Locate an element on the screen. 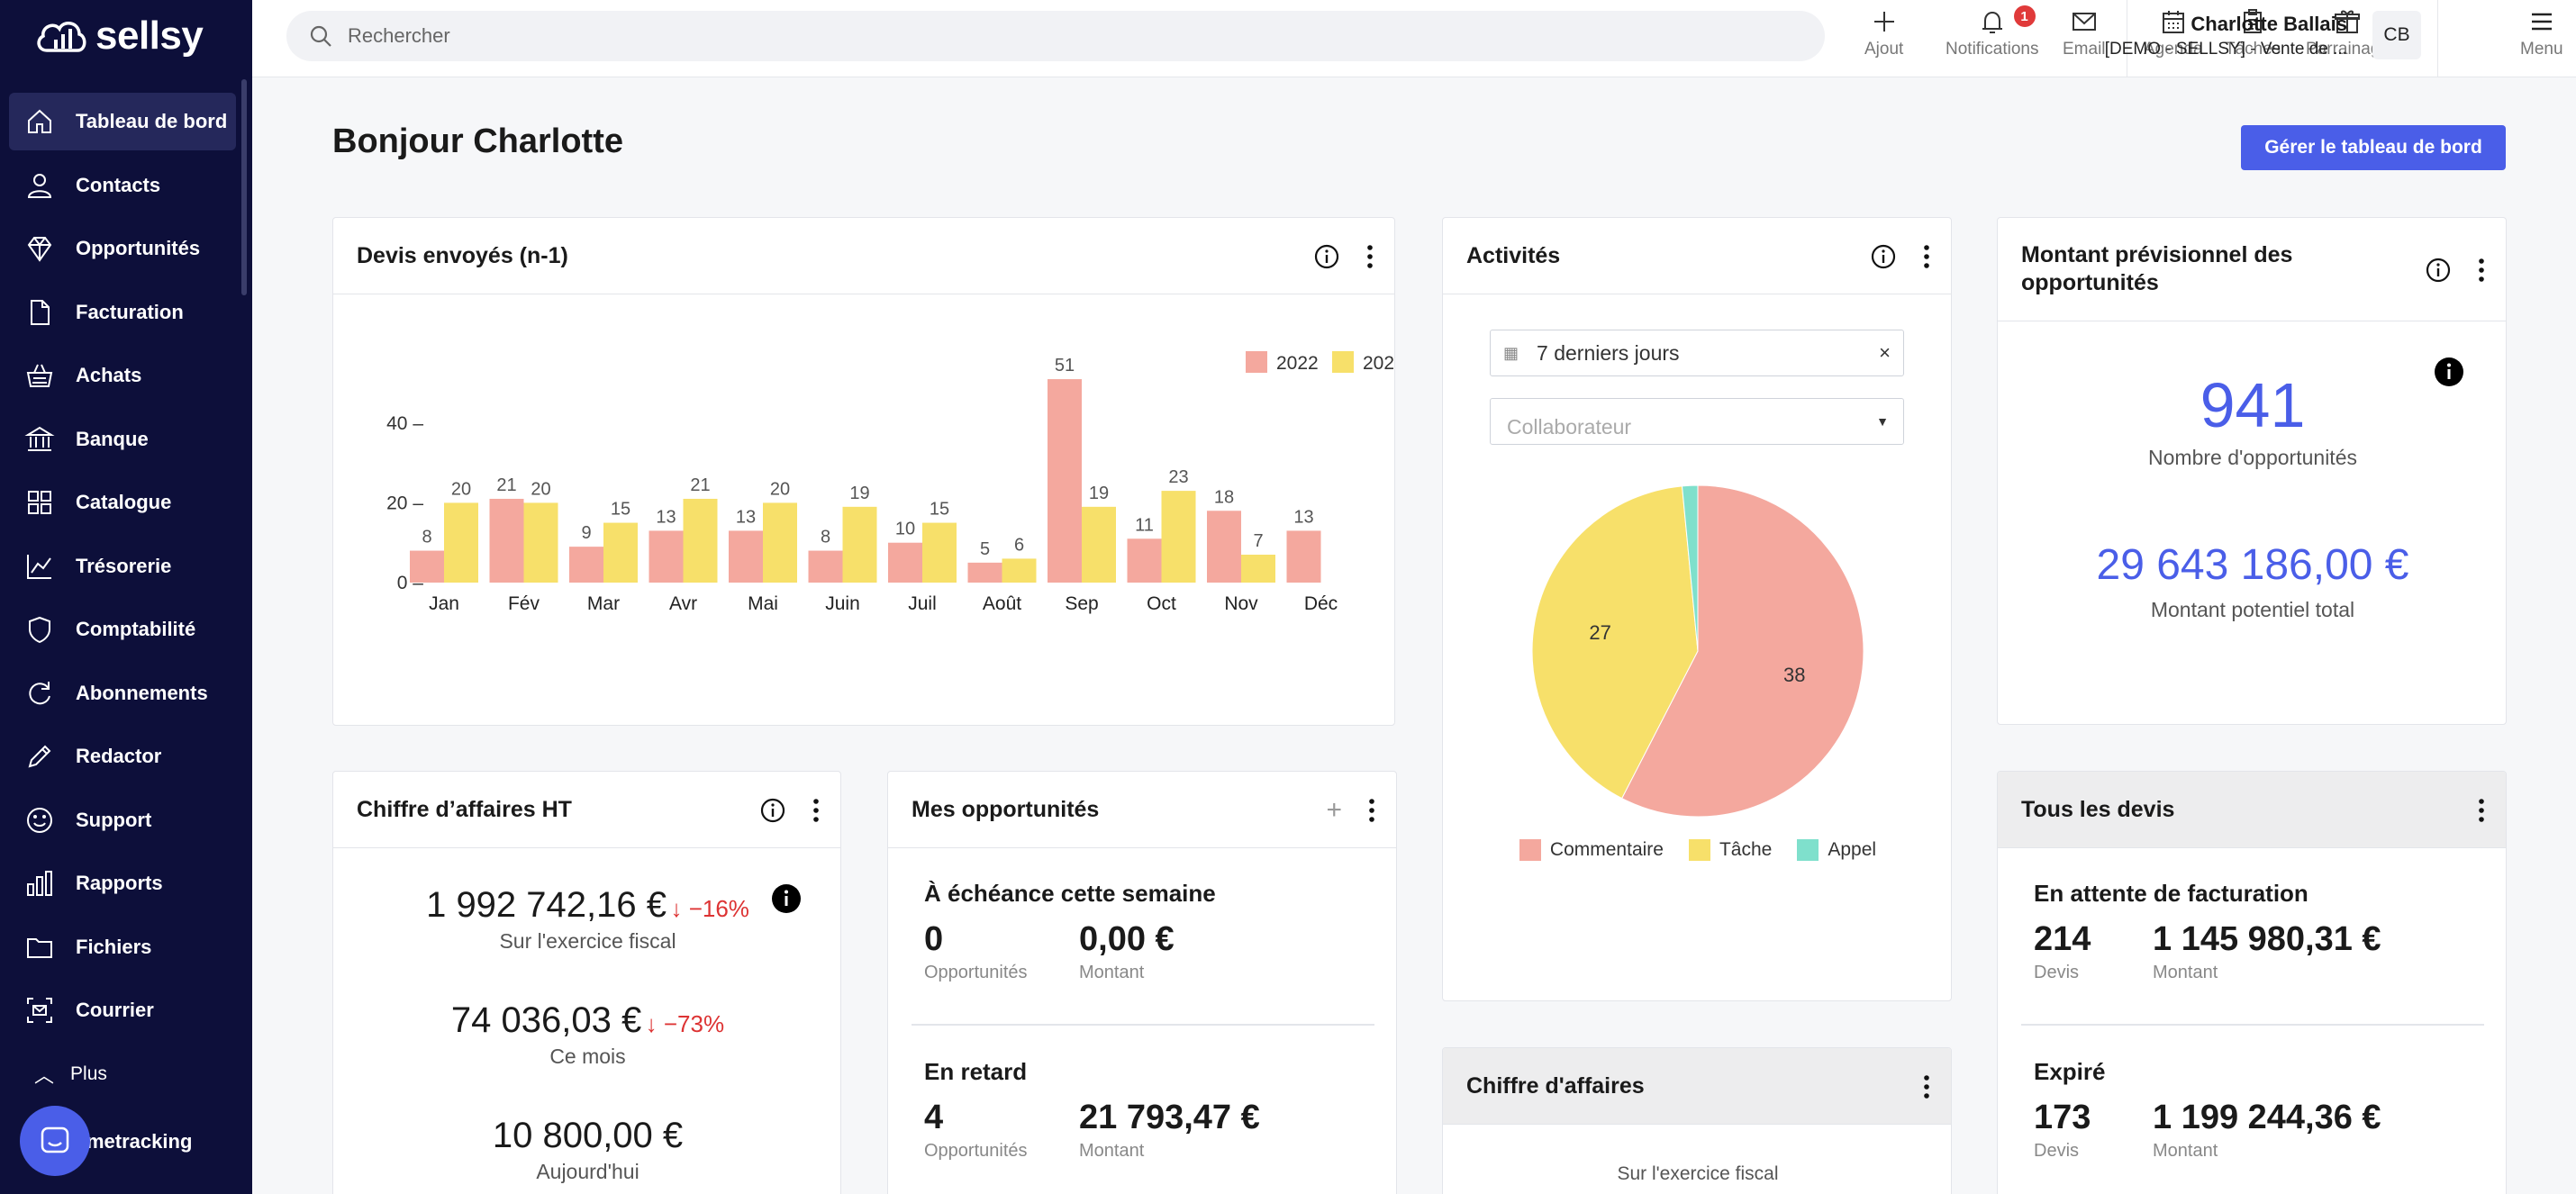  sidebar-item-comptabilite: Comptabilité is located at coordinates (122, 629).